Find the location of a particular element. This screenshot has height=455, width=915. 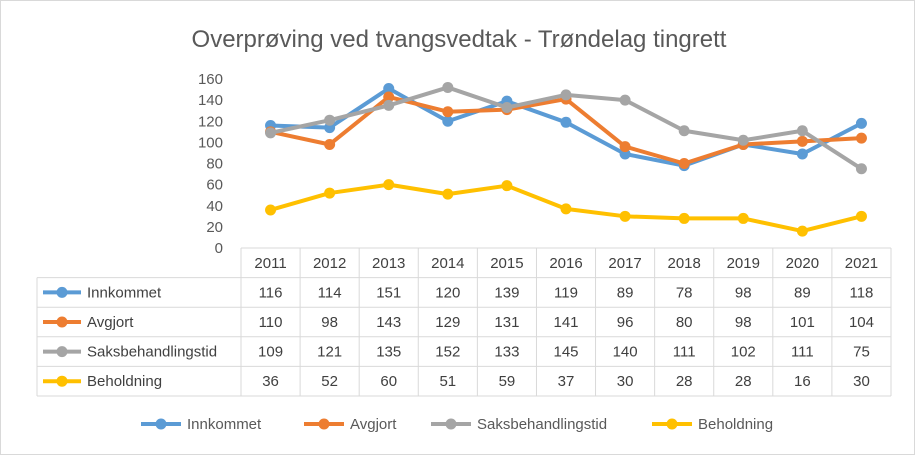

table-cell-value: 140 is located at coordinates (625, 352).